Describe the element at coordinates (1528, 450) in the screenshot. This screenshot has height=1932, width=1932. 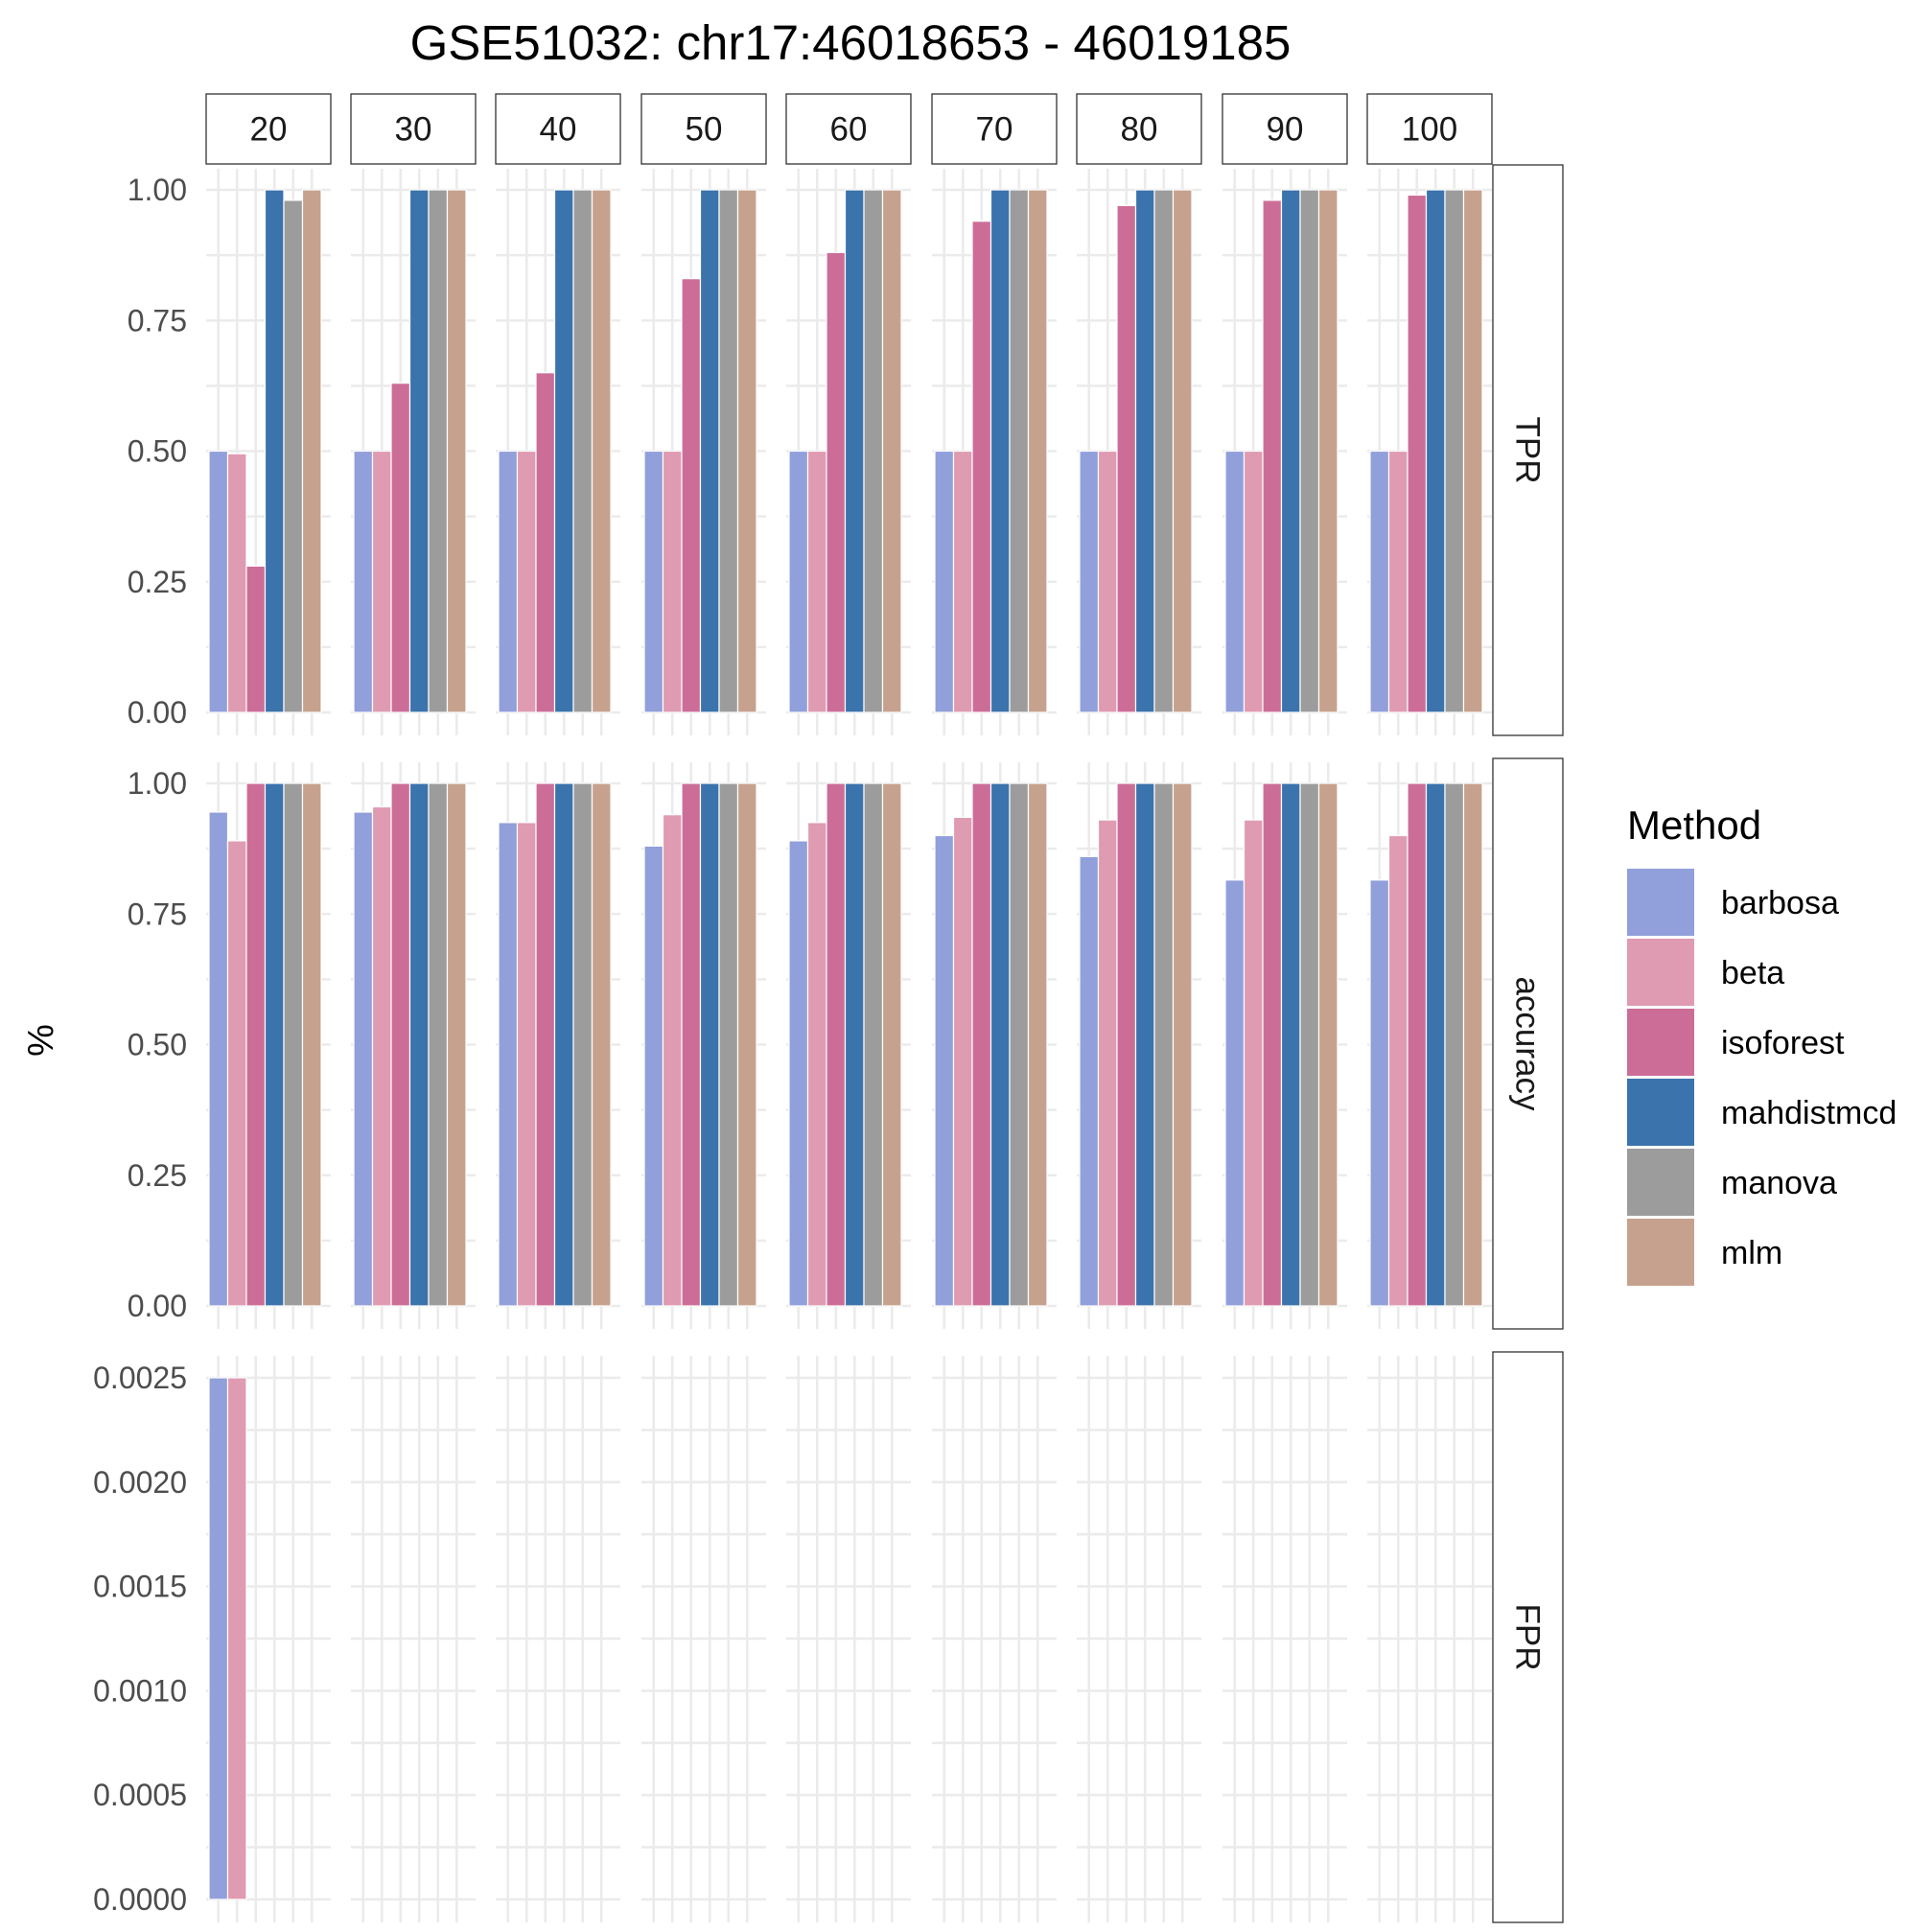
I see `row-strip-label: TPR` at that location.